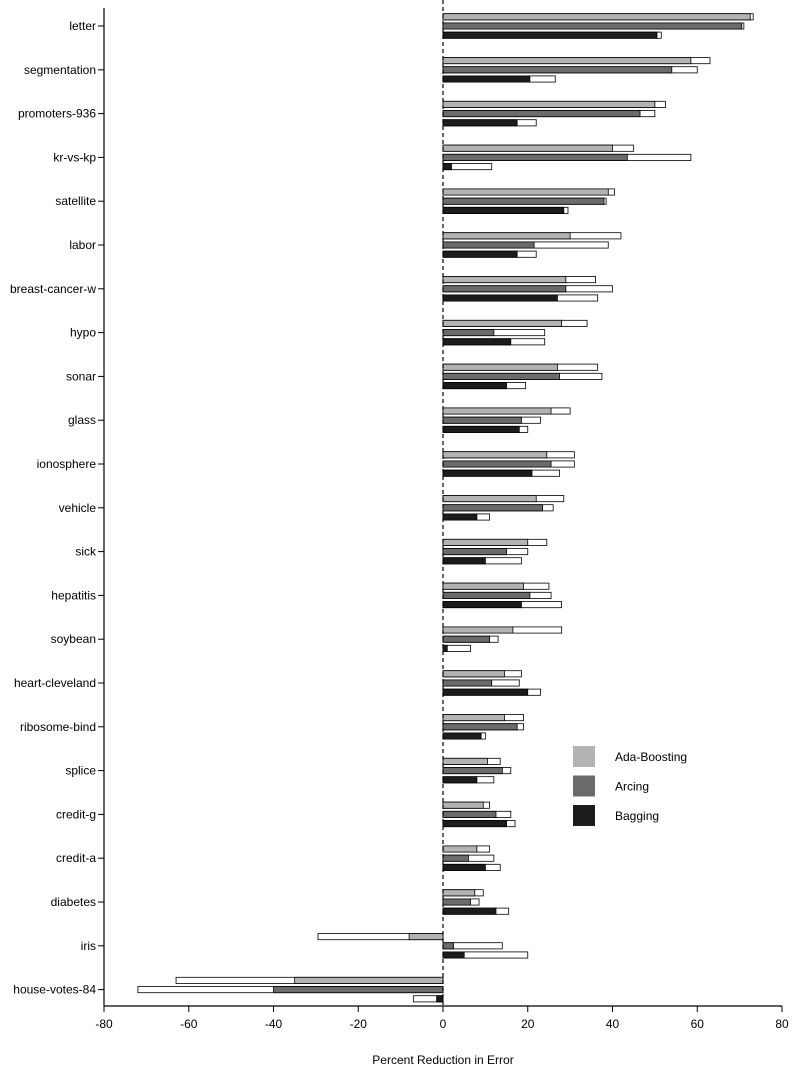 The image size is (793, 1069). What do you see at coordinates (359, 1024) in the screenshot?
I see `x-tick-label: -20` at bounding box center [359, 1024].